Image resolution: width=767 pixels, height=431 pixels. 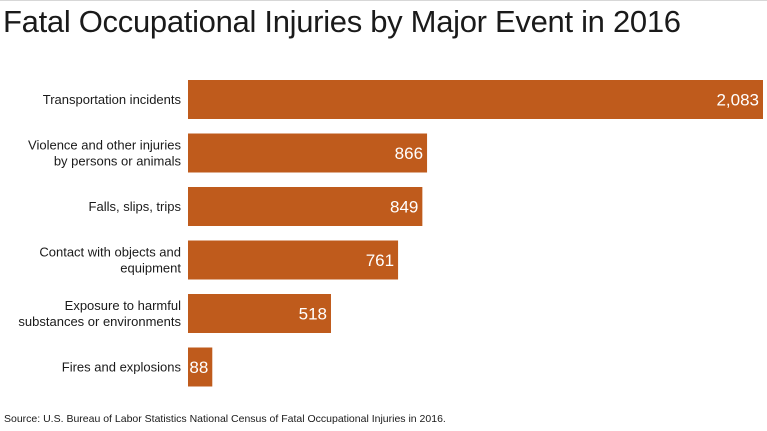 What do you see at coordinates (737, 100) in the screenshot?
I see `bar-value-label-0: 2,083` at bounding box center [737, 100].